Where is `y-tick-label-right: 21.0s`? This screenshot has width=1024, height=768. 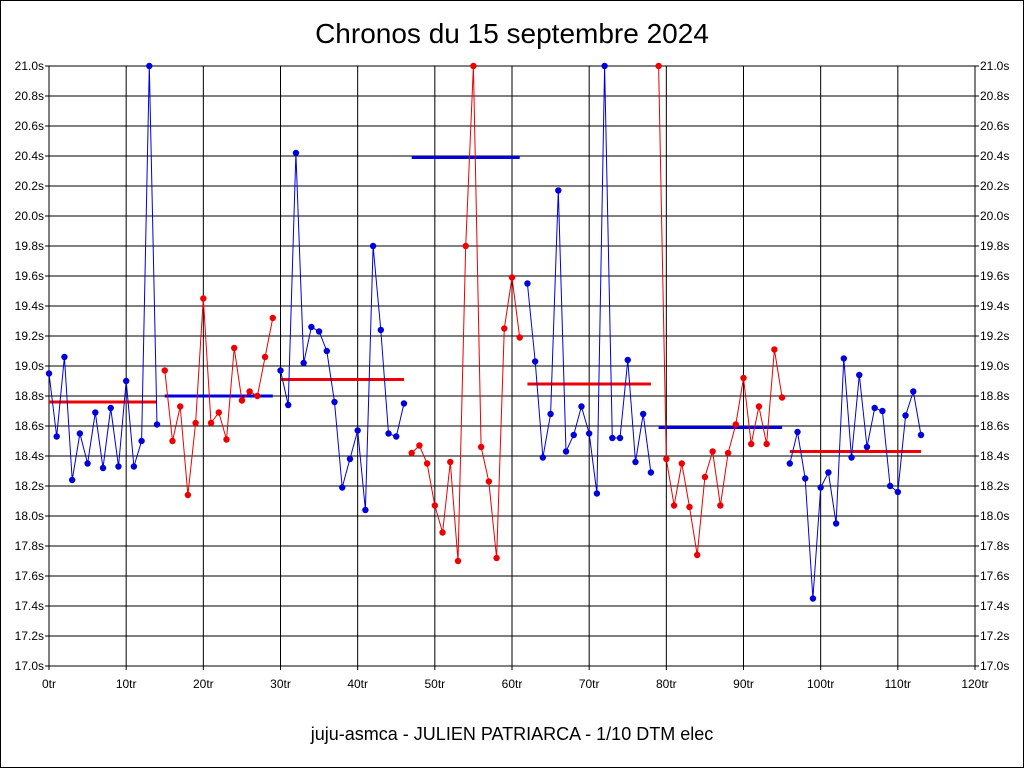 y-tick-label-right: 21.0s is located at coordinates (994, 66).